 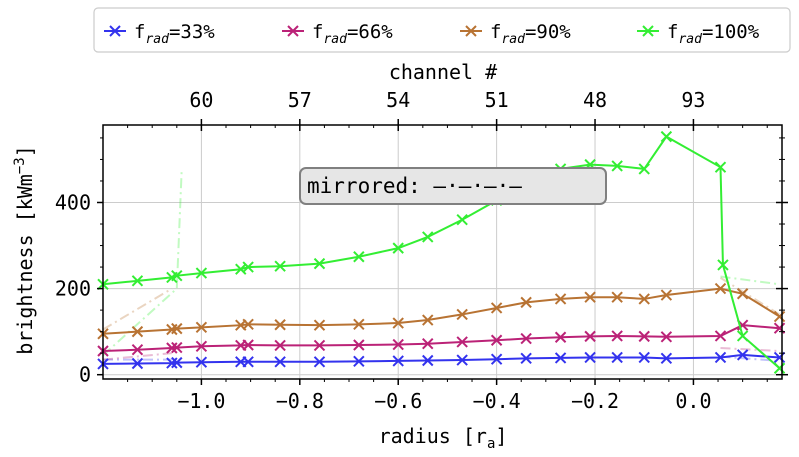 What do you see at coordinates (24, 250) in the screenshot?
I see `y-axis-label: brightness [kWm−3]` at bounding box center [24, 250].